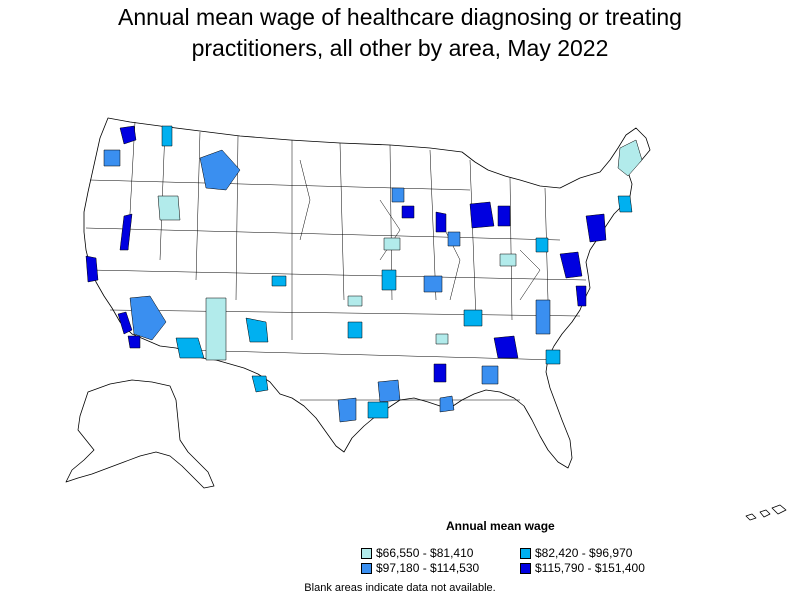 This screenshot has height=600, width=800. I want to click on area-south-carolina, so click(553, 357).